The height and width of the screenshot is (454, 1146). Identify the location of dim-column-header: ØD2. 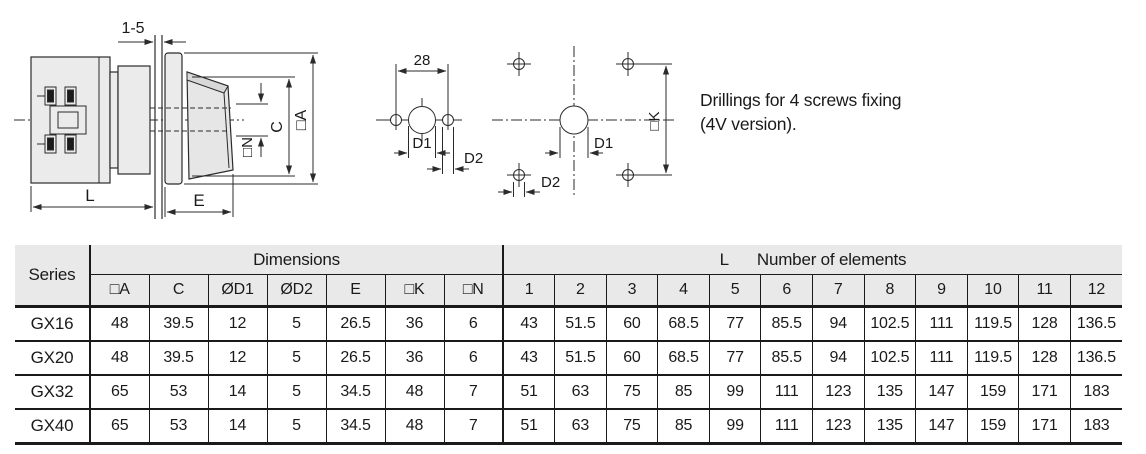
(297, 291).